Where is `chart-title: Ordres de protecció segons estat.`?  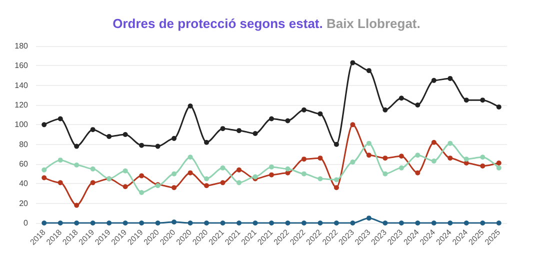
chart-title: Ordres de protecció segons estat. is located at coordinates (217, 23).